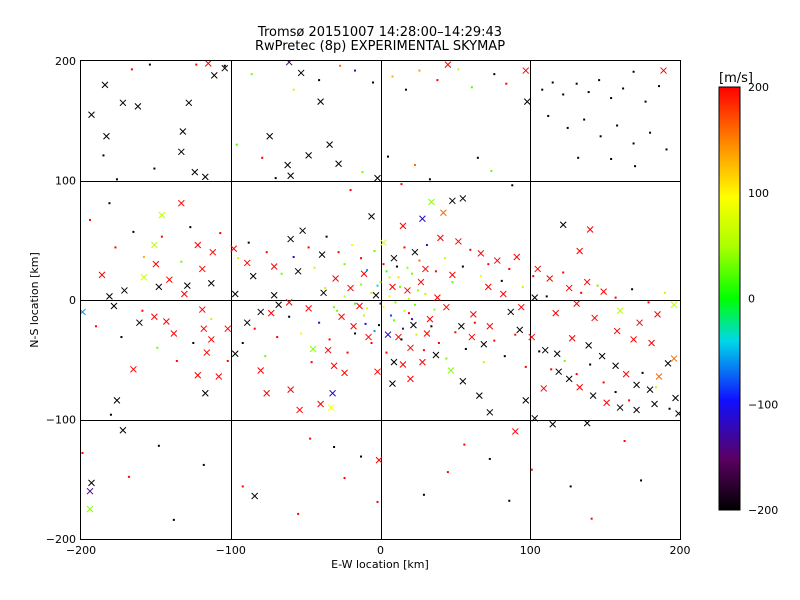  What do you see at coordinates (736, 78) in the screenshot?
I see `colorbar-unit-label: [m/s]` at bounding box center [736, 78].